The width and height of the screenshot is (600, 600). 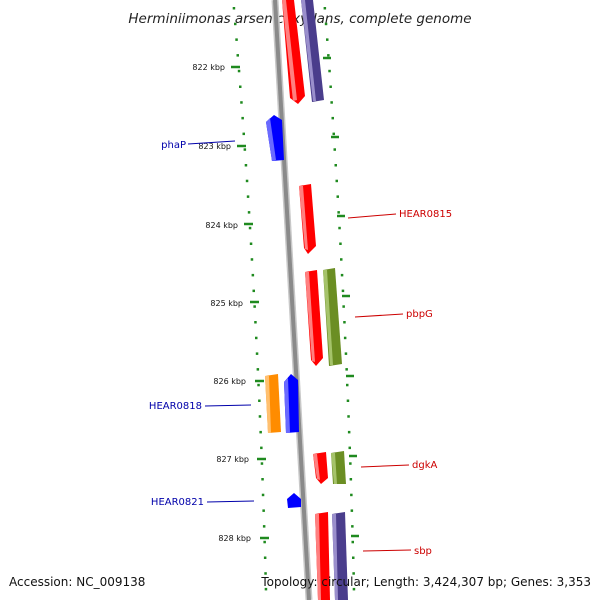 What do you see at coordinates (424, 465) in the screenshot?
I see `gene-label-dgkA: dgkA` at bounding box center [424, 465].